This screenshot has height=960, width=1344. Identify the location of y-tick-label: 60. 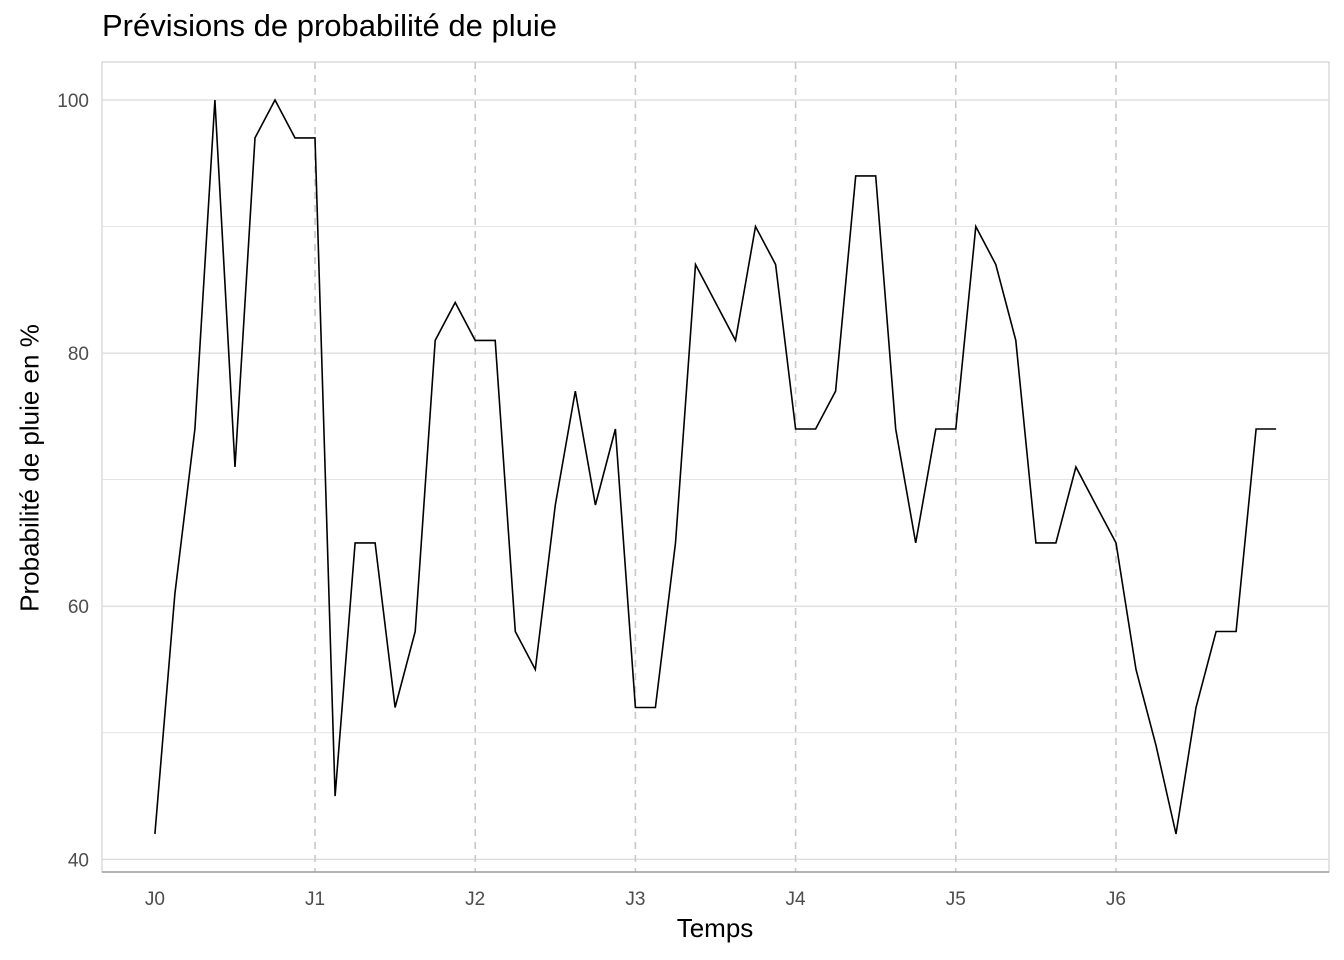
(78, 607).